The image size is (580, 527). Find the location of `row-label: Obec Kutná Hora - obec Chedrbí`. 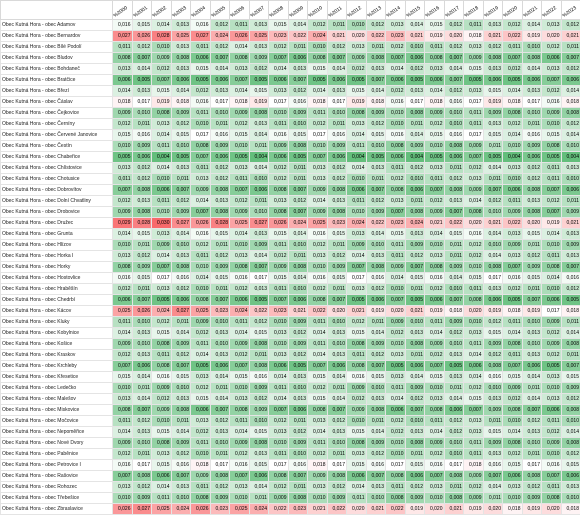

row-label: Obec Kutná Hora - obec Chedrbí is located at coordinates (56, 300).